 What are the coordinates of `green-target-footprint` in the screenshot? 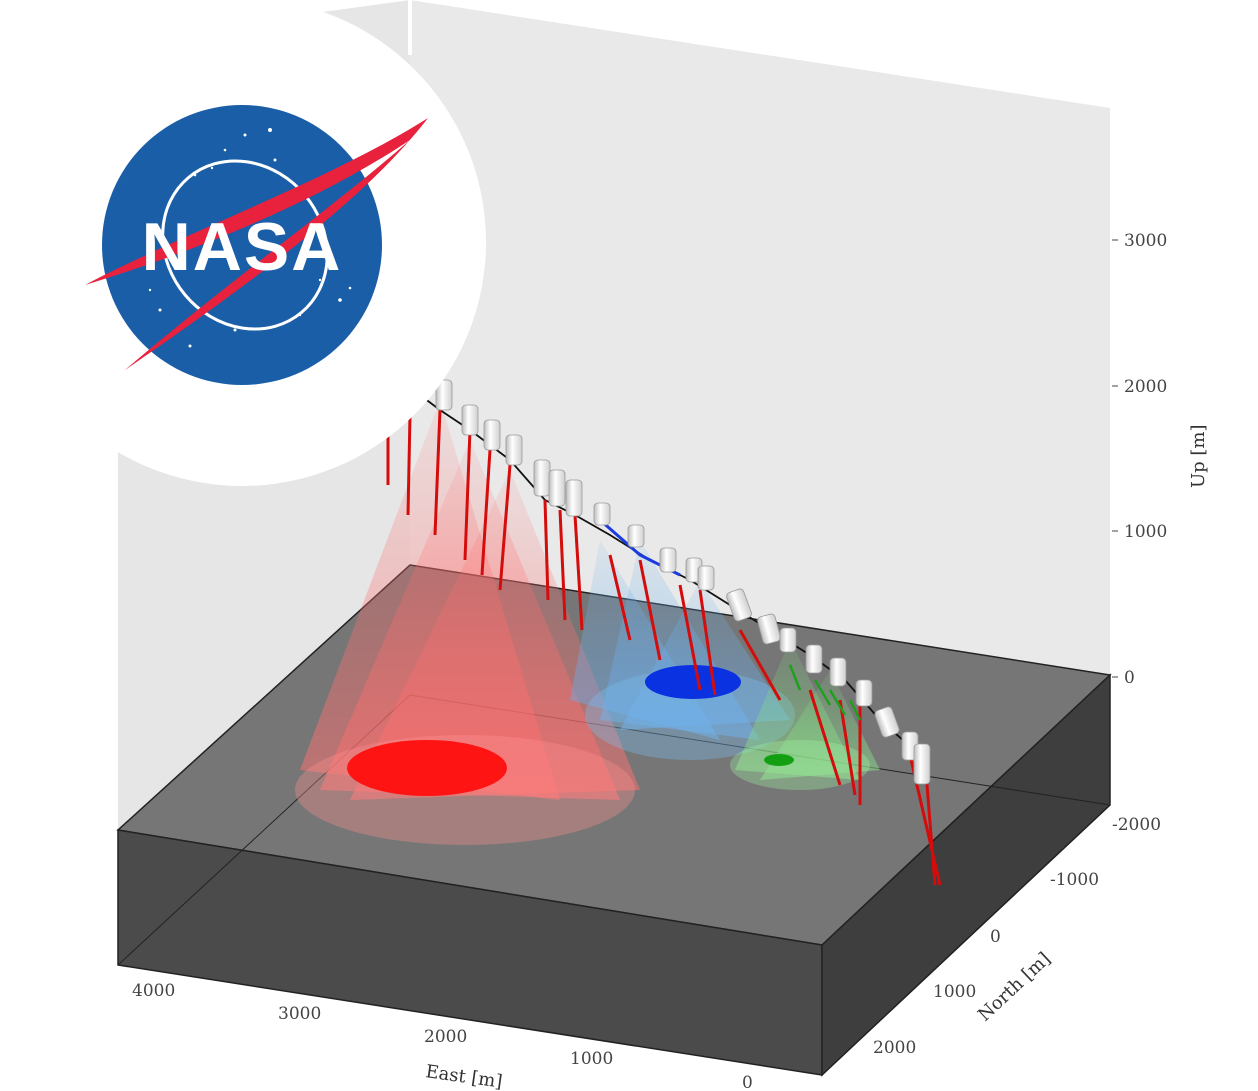 It's located at (779, 760).